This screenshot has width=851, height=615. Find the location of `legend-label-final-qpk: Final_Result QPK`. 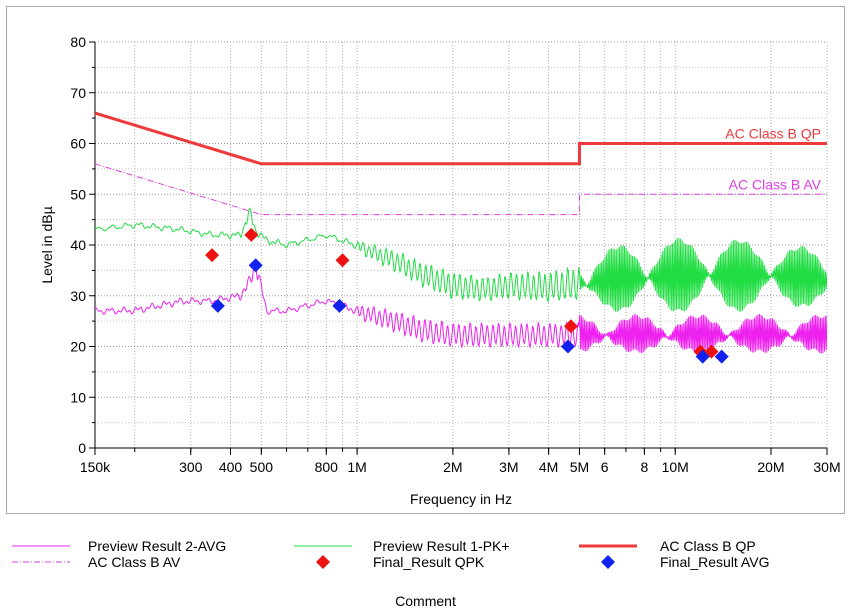

legend-label-final-qpk: Final_Result QPK is located at coordinates (429, 562).